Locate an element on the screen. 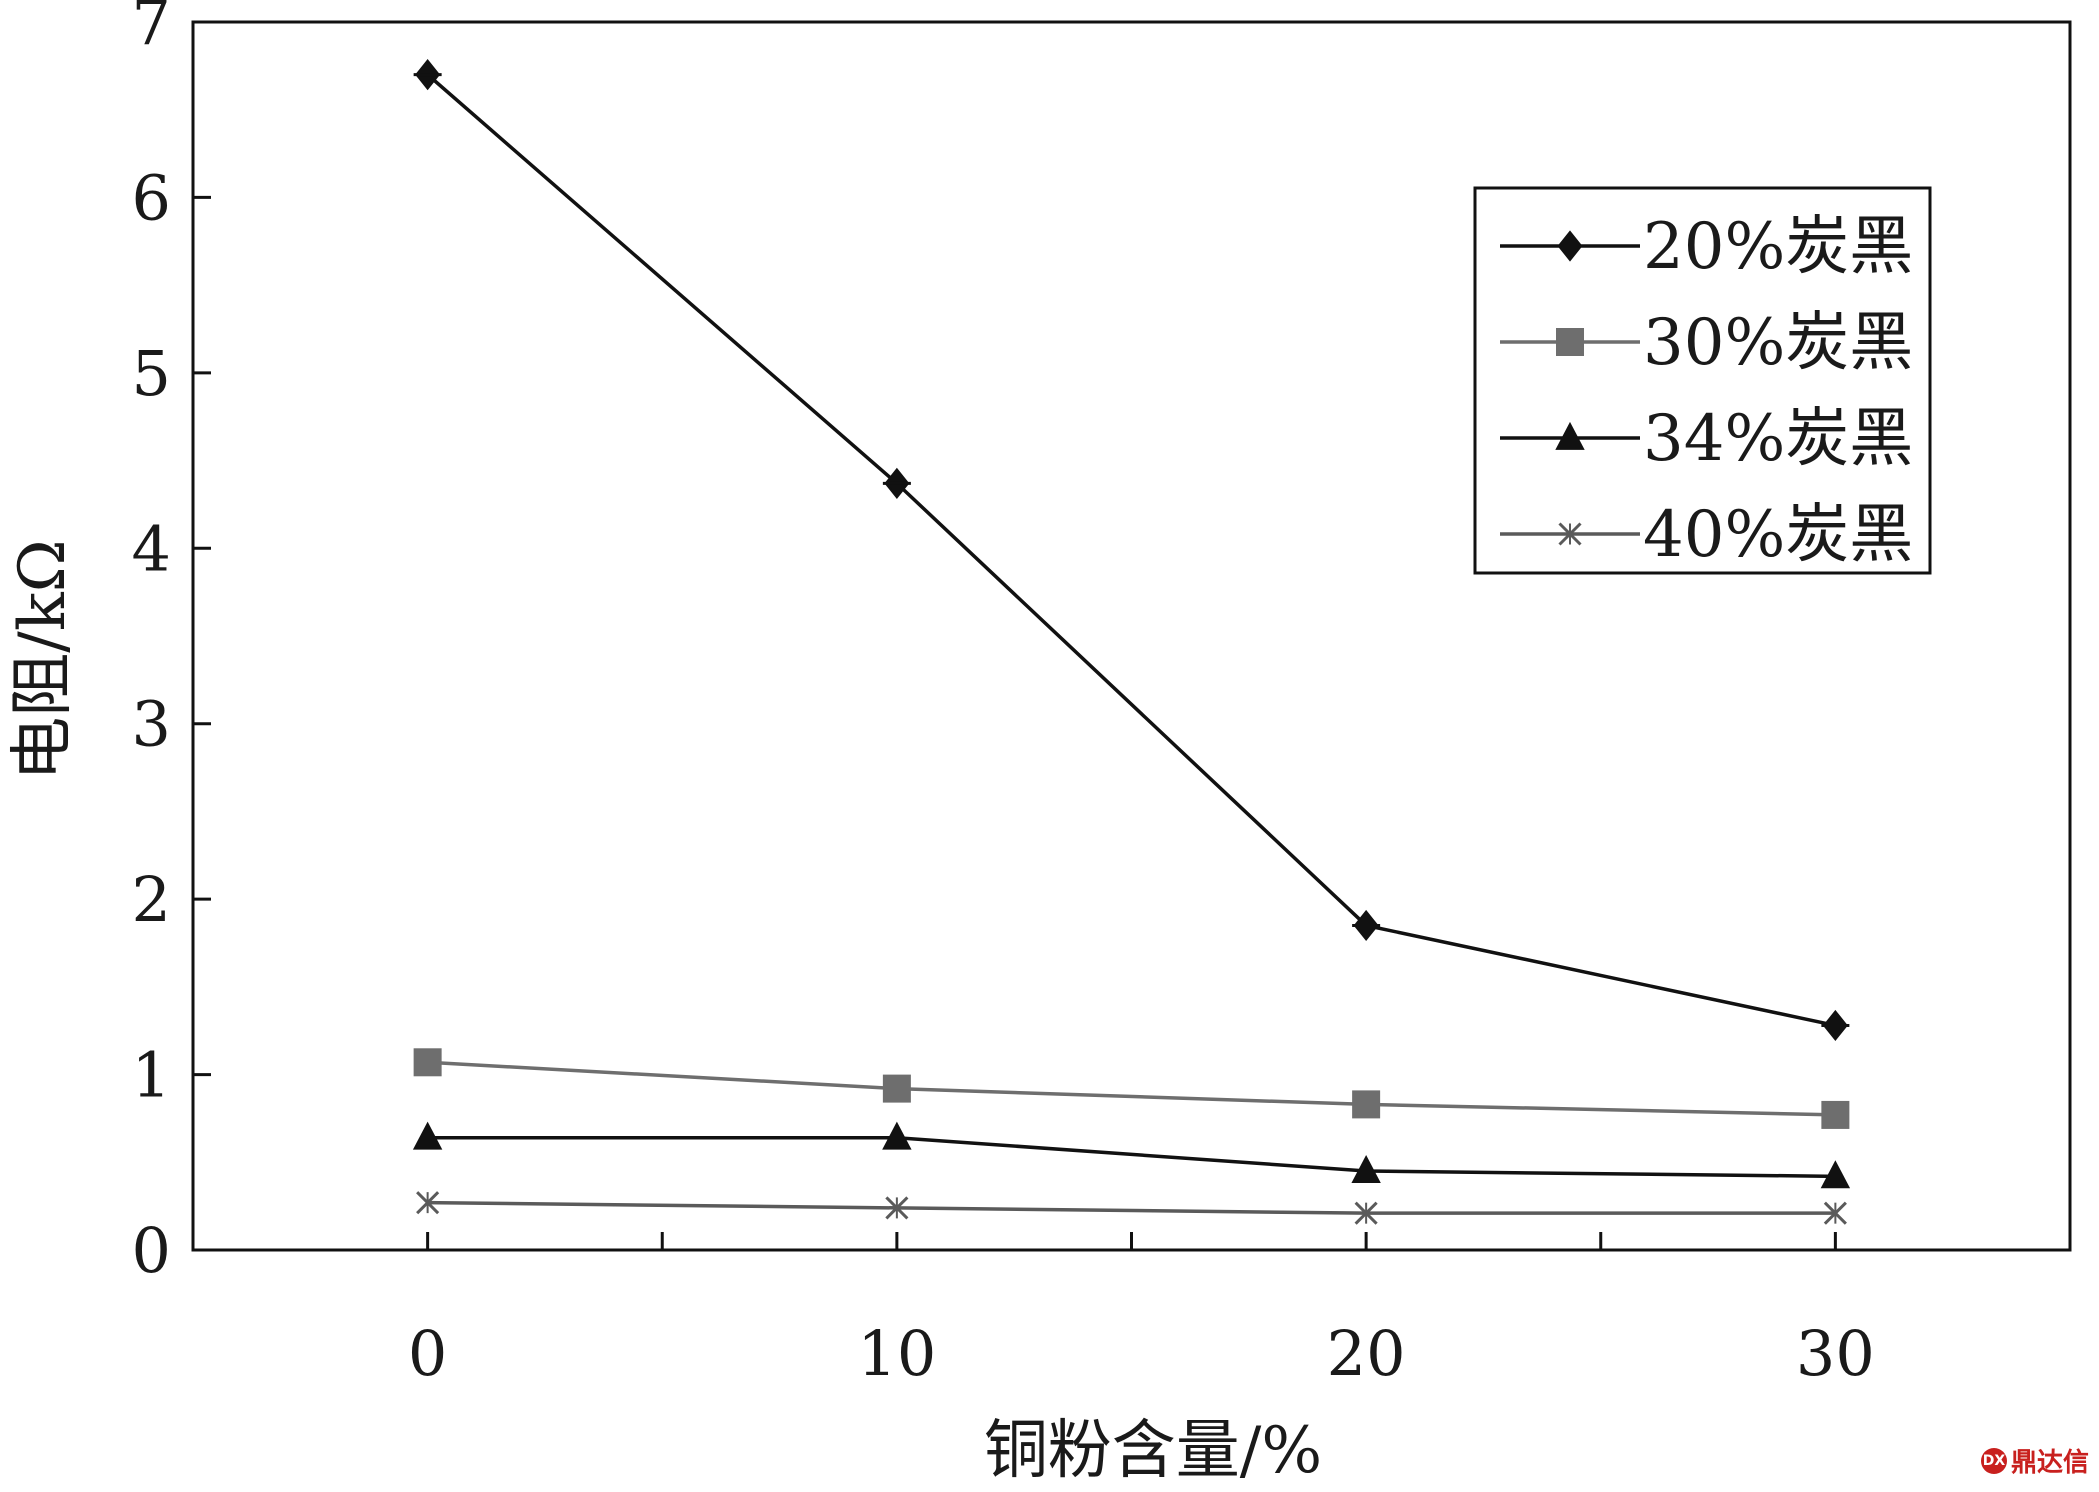 Image resolution: width=2099 pixels, height=1492 pixels. x-tick-label: 20 is located at coordinates (1366, 1353).